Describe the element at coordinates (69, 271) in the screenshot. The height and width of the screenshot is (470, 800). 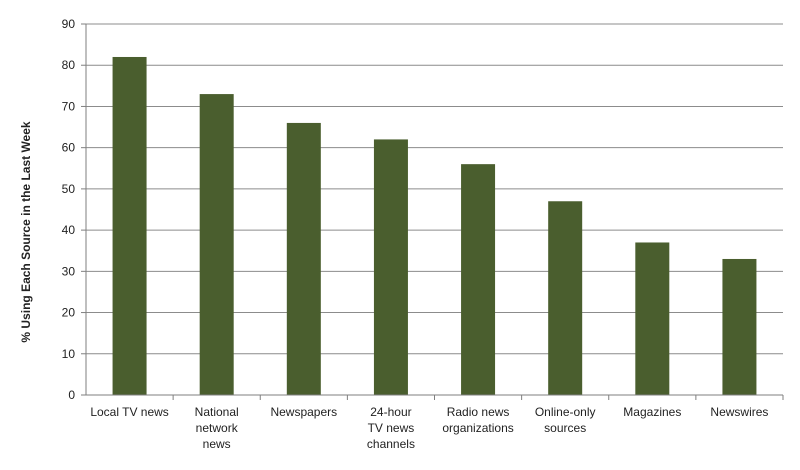
I see `y-tick-label: 30` at that location.